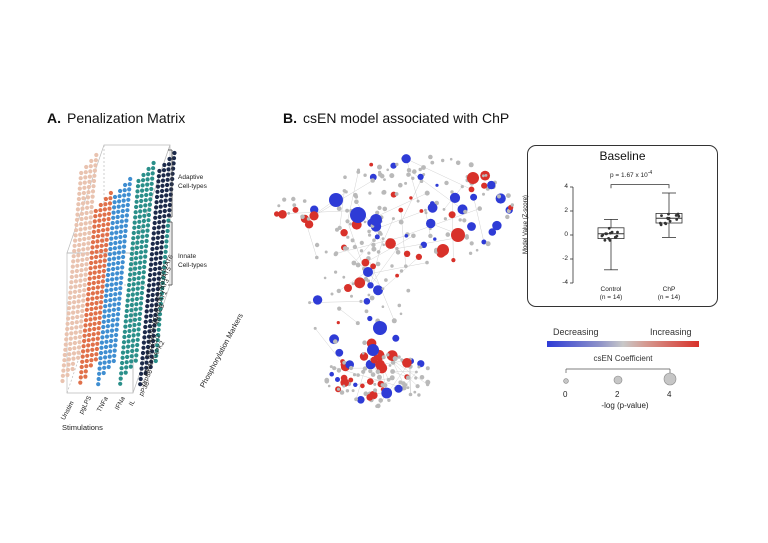  I want to click on inset-title: Baseline, so click(622, 156).